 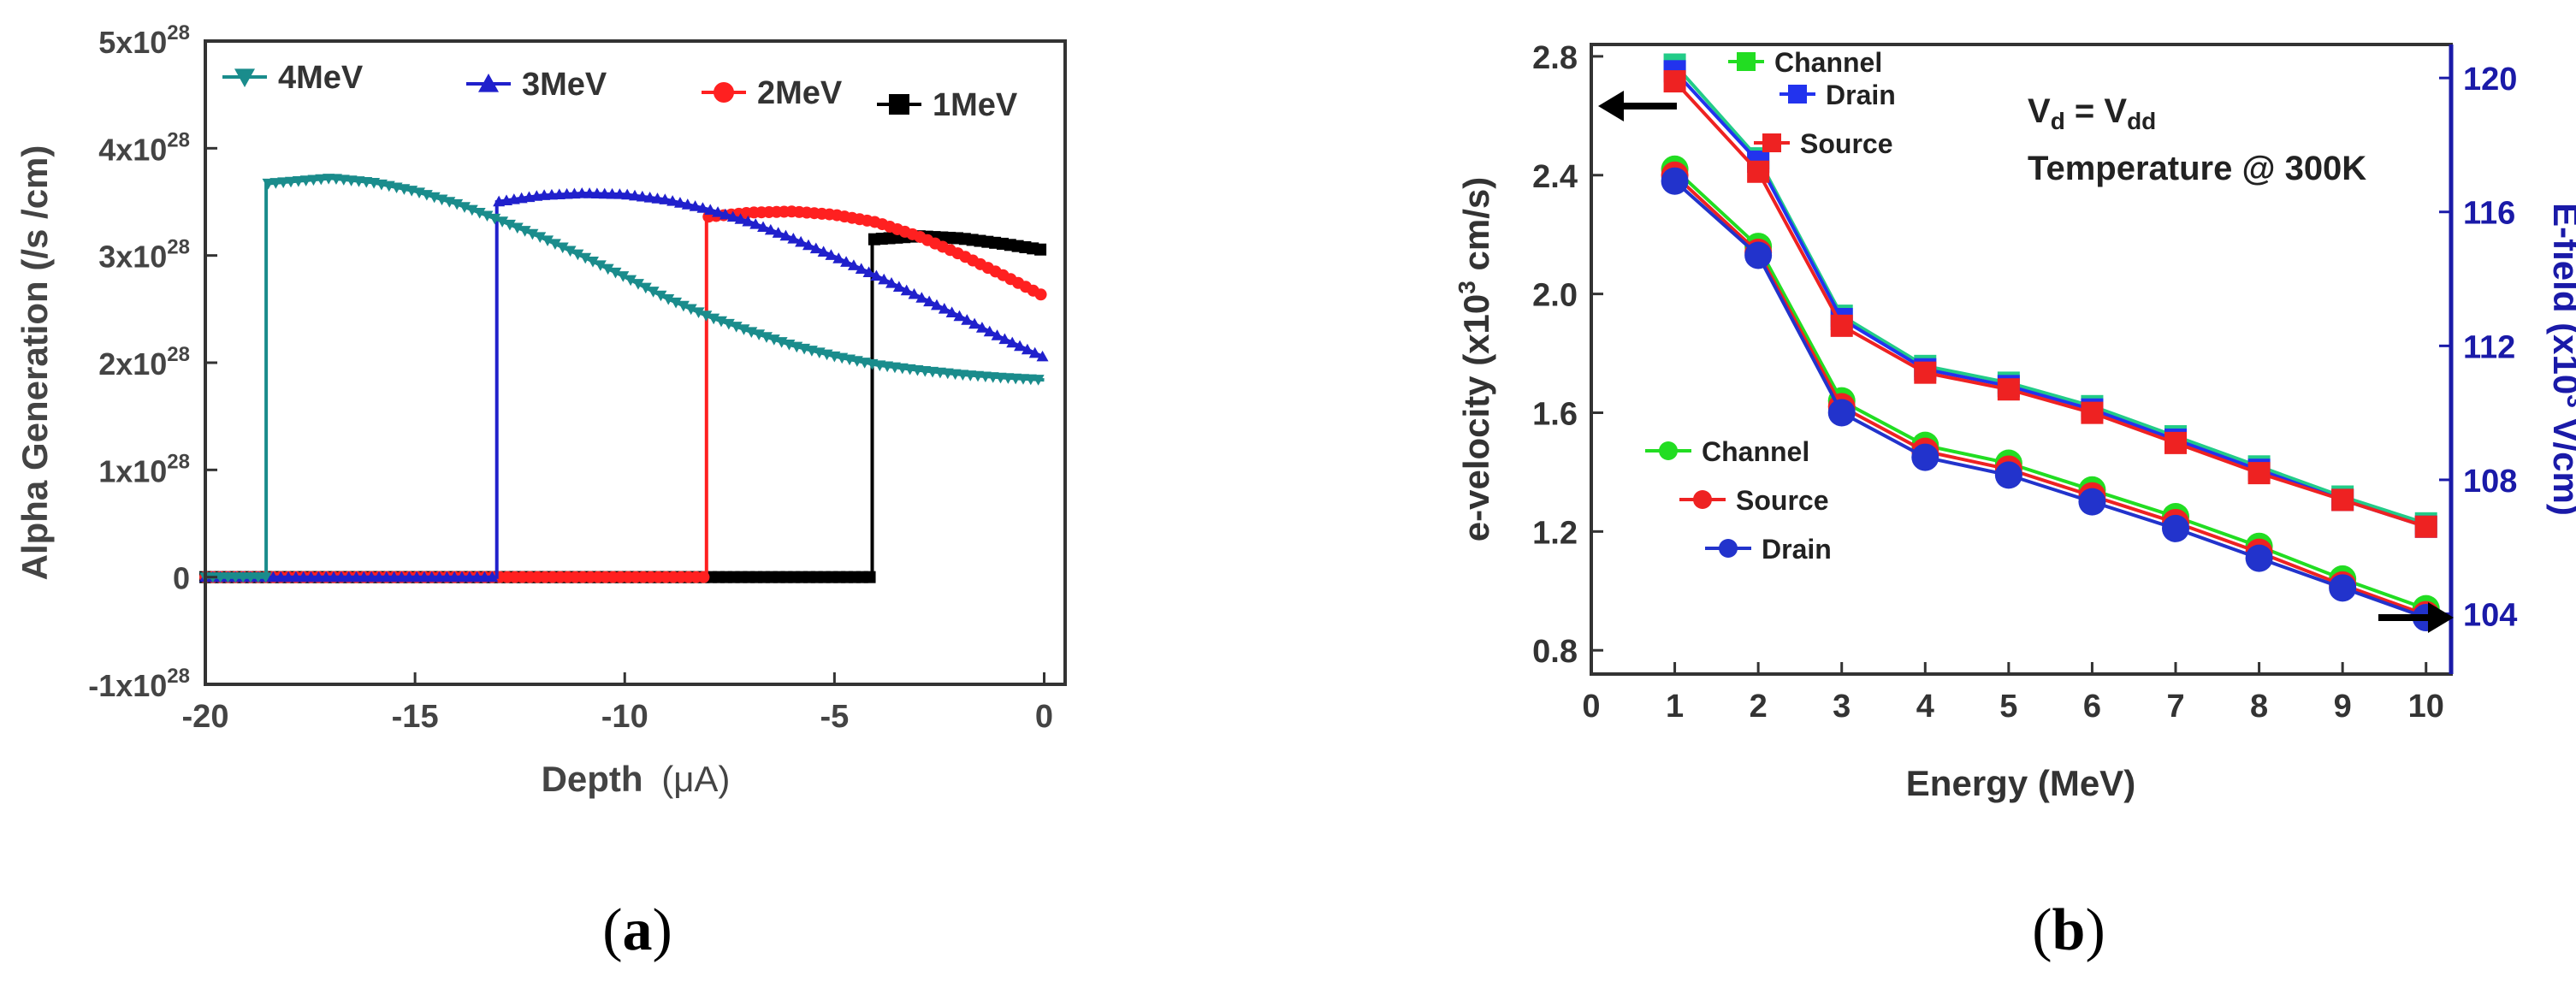 I want to click on legend-efield-drain: Drain, so click(x=1838, y=95).